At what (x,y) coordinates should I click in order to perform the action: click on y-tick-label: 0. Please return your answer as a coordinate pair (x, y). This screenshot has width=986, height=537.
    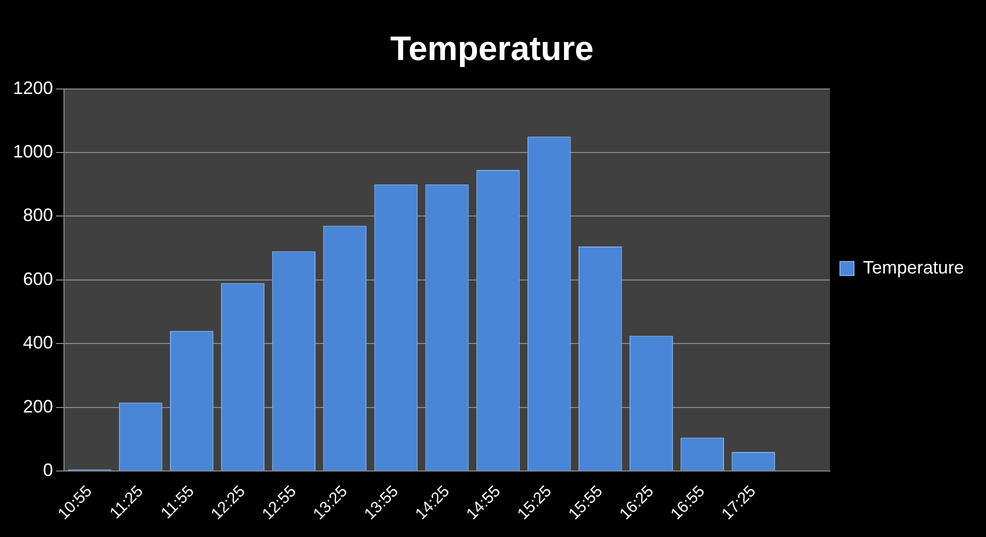
    Looking at the image, I should click on (48, 470).